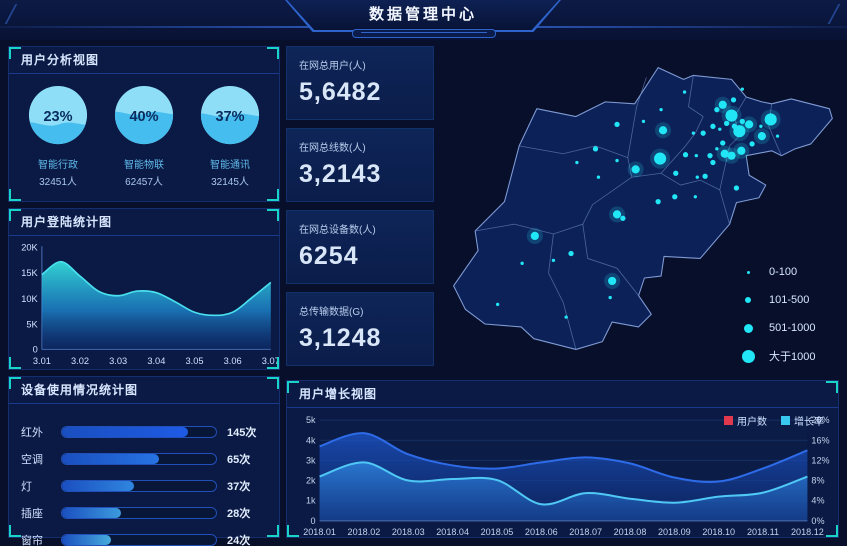 This screenshot has height=546, width=847. I want to click on x-tick: 2018.04, so click(452, 532).